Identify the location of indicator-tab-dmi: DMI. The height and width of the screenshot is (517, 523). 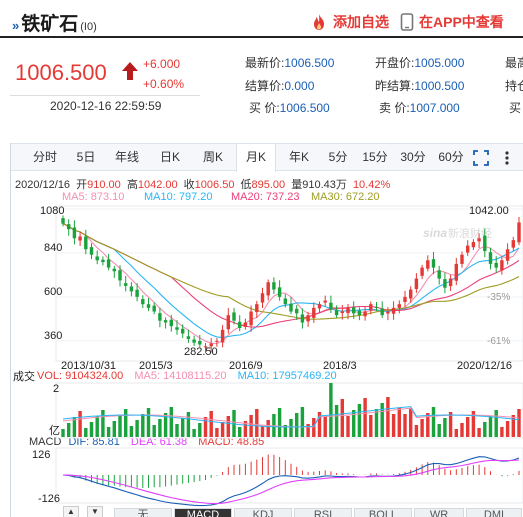
(494, 512).